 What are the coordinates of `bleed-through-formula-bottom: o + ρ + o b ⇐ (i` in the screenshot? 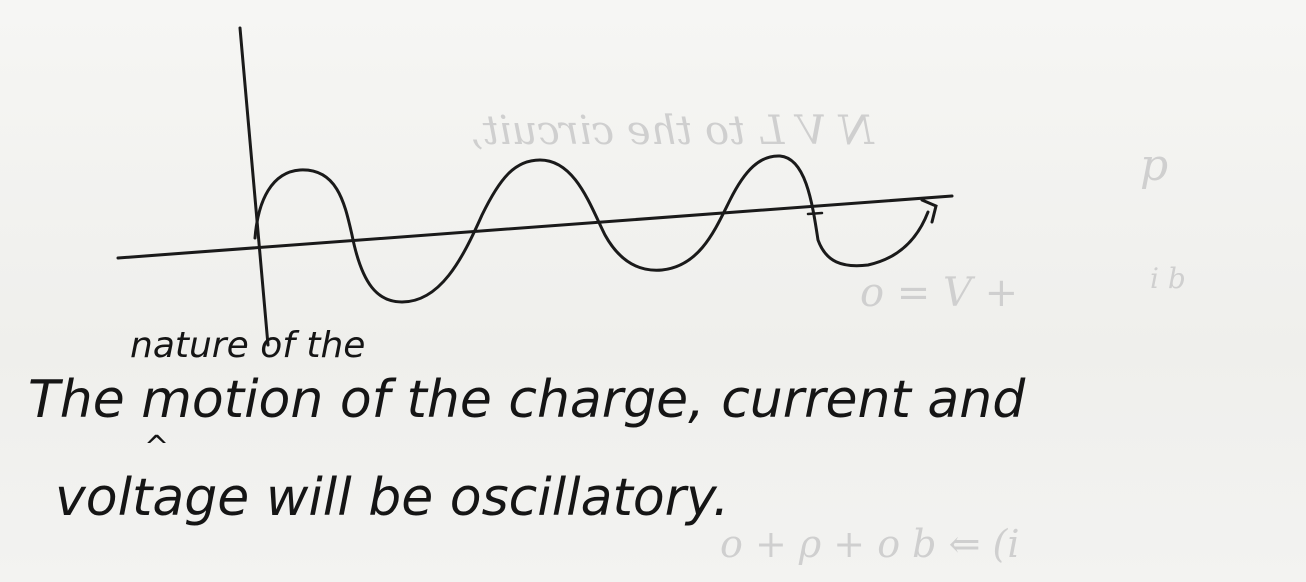 It's located at (870, 544).